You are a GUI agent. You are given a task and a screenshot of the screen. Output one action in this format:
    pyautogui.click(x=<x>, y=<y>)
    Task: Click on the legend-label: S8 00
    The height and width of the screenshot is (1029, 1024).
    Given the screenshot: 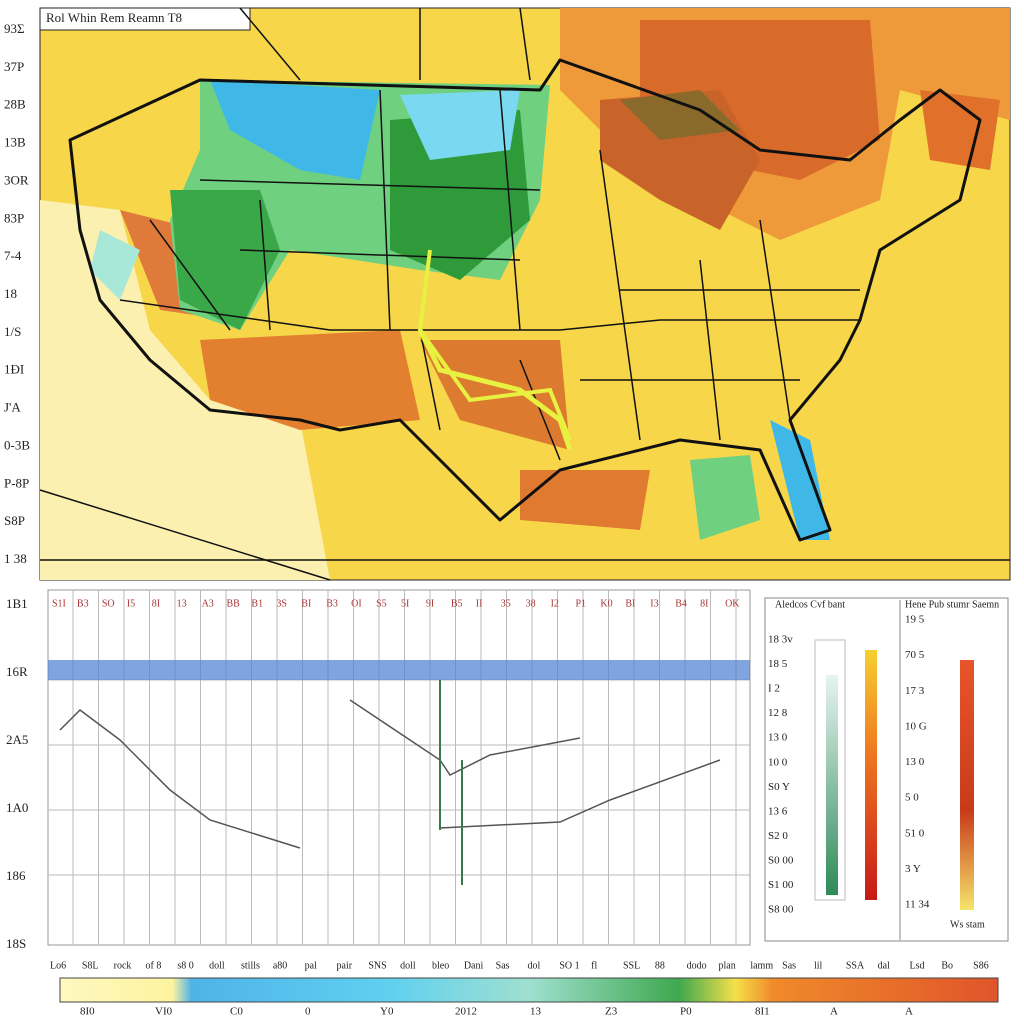 What is the action you would take?
    pyautogui.click(x=781, y=910)
    